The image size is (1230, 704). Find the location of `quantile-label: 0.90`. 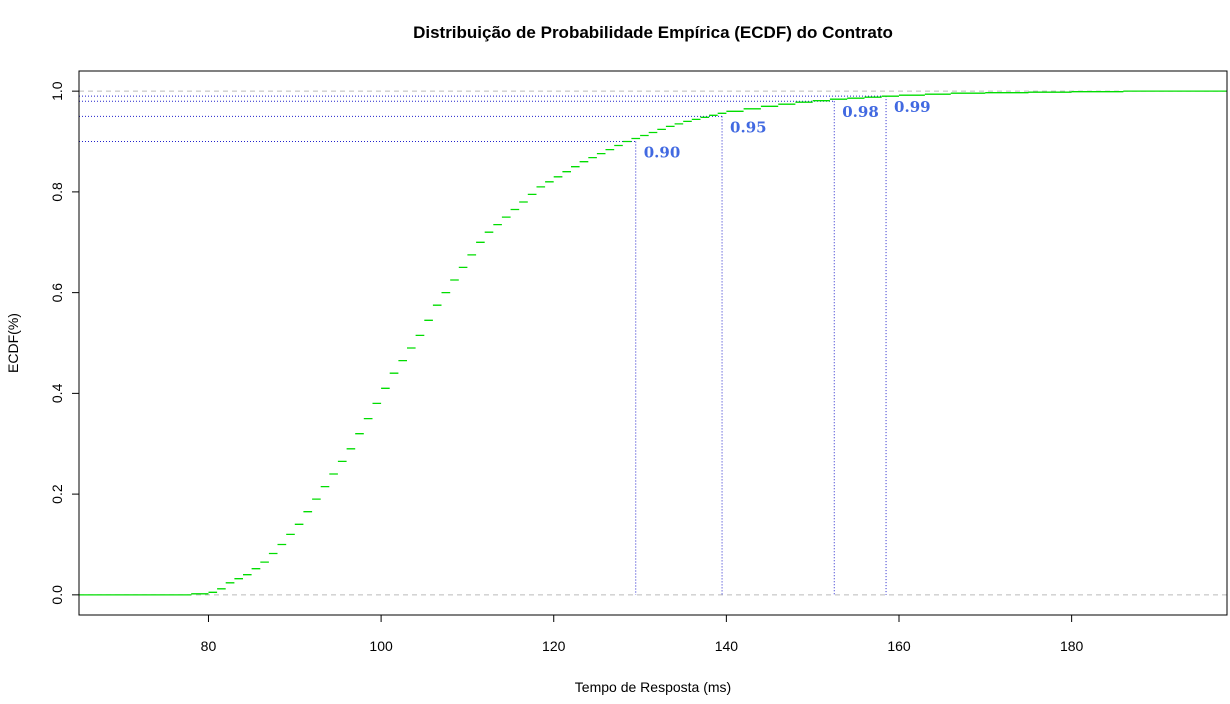

quantile-label: 0.90 is located at coordinates (662, 153).